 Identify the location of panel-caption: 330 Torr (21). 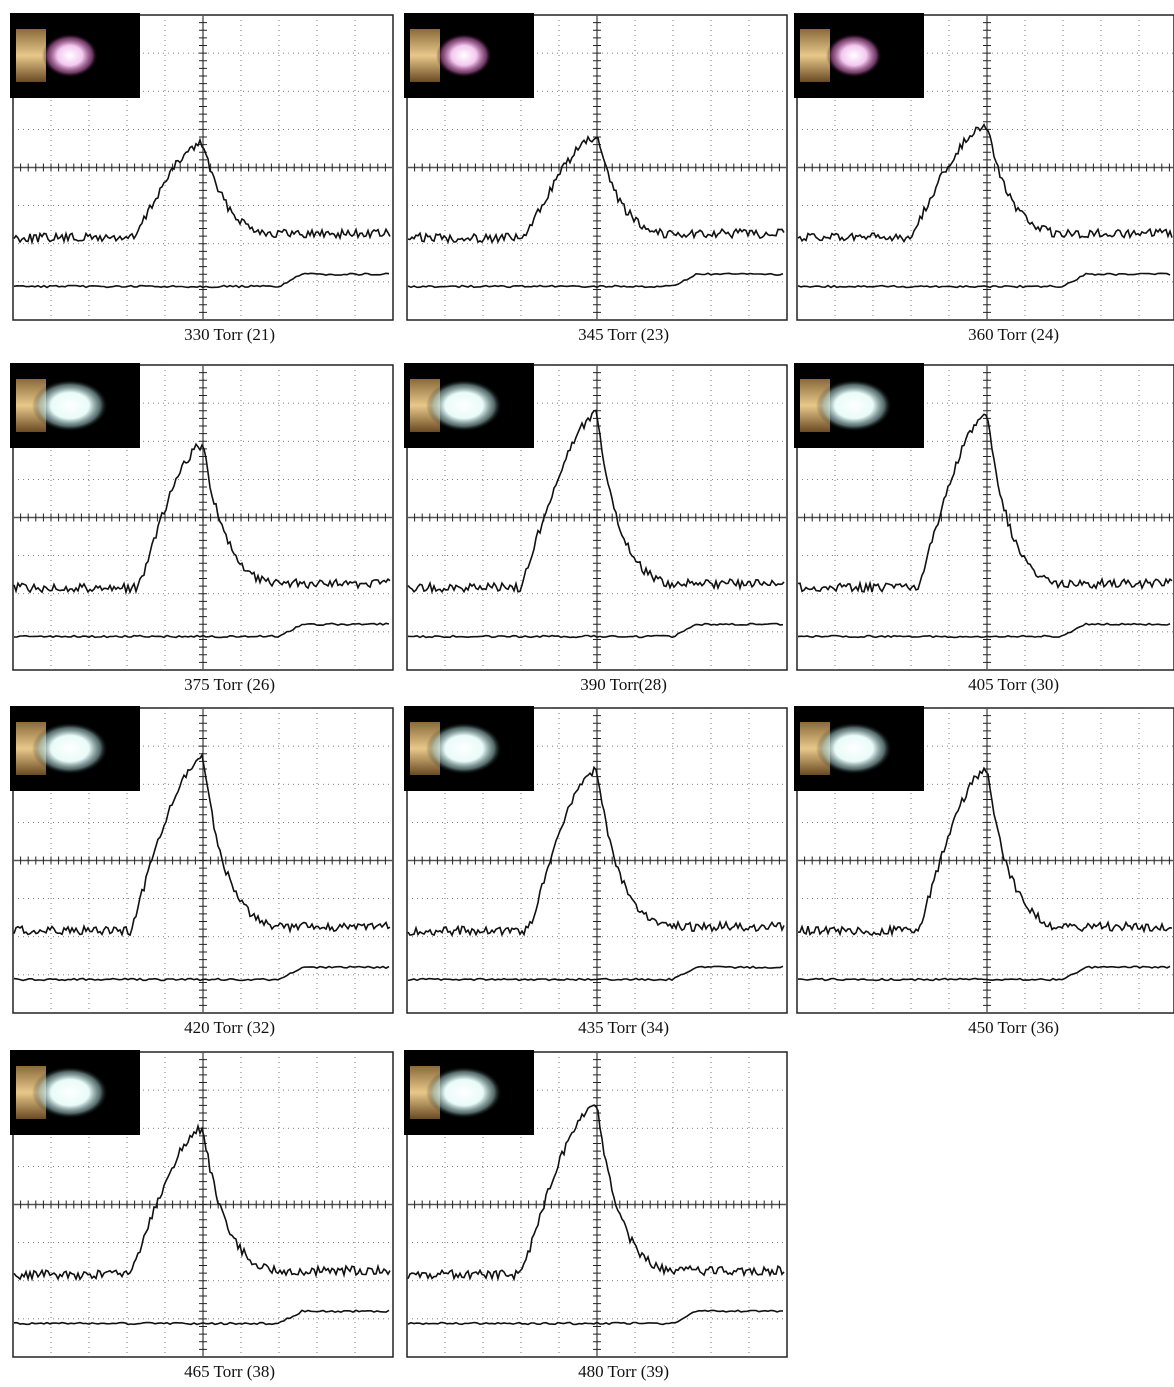
(229, 334).